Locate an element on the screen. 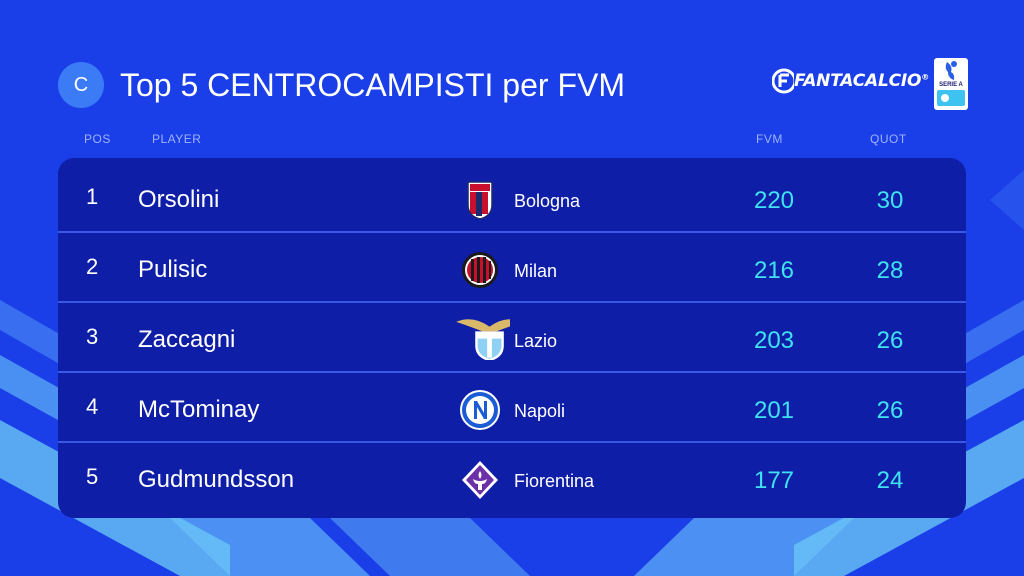  team-name: Fiorentina is located at coordinates (554, 481).